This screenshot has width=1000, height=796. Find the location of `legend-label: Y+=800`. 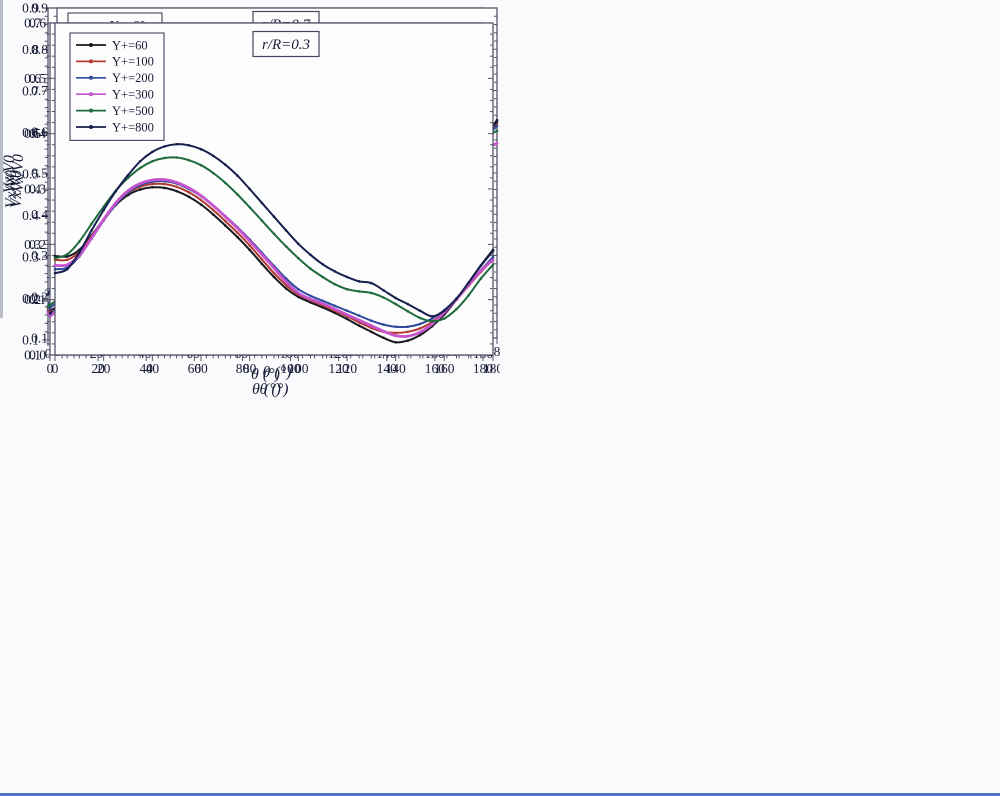

legend-label: Y+=800 is located at coordinates (133, 127).